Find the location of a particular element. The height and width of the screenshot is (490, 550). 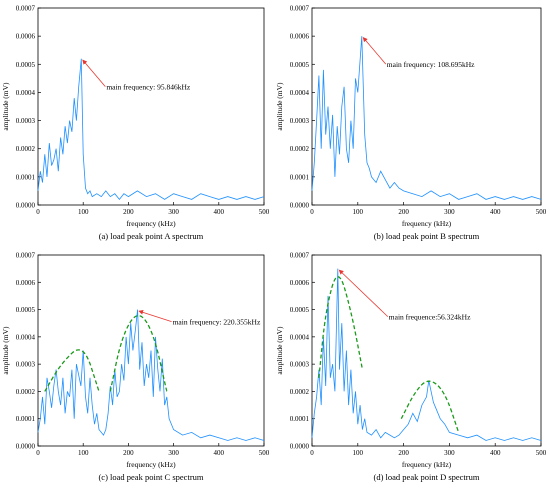

chart-caption: (b) load peak point B spectrum is located at coordinates (427, 236).